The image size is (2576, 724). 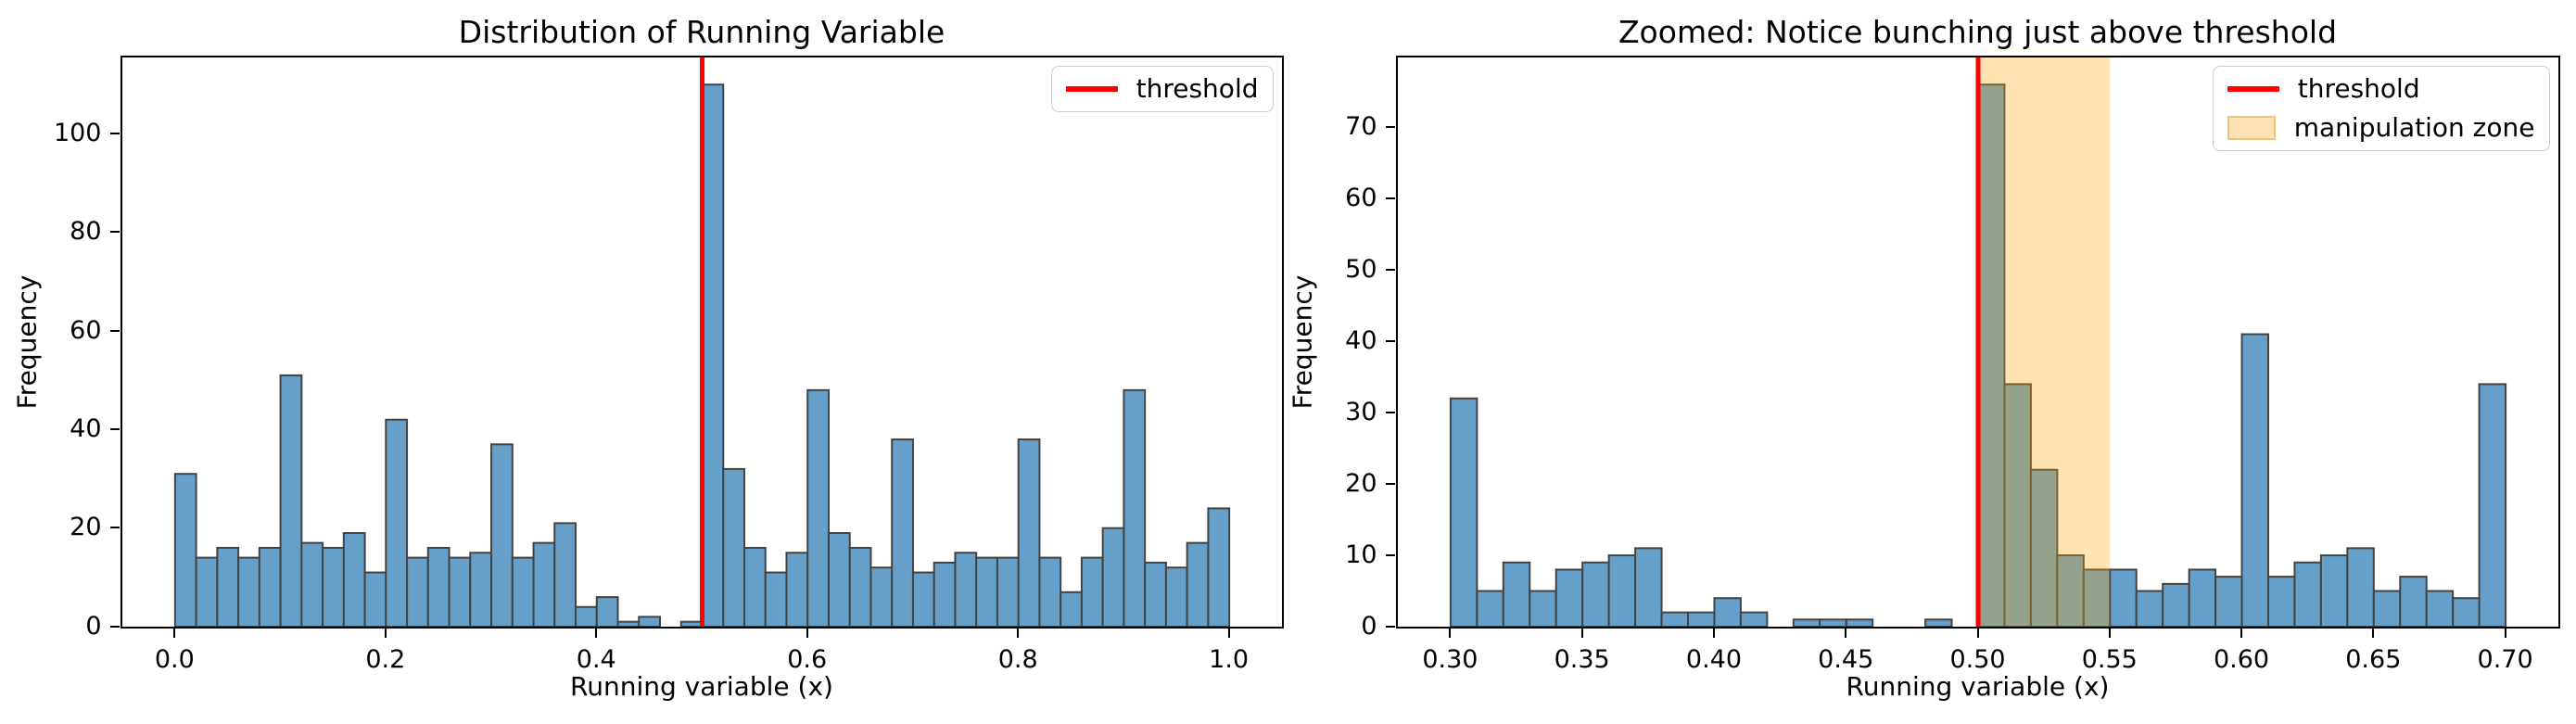 What do you see at coordinates (2109, 659) in the screenshot?
I see `x-tick-label: 0.55` at bounding box center [2109, 659].